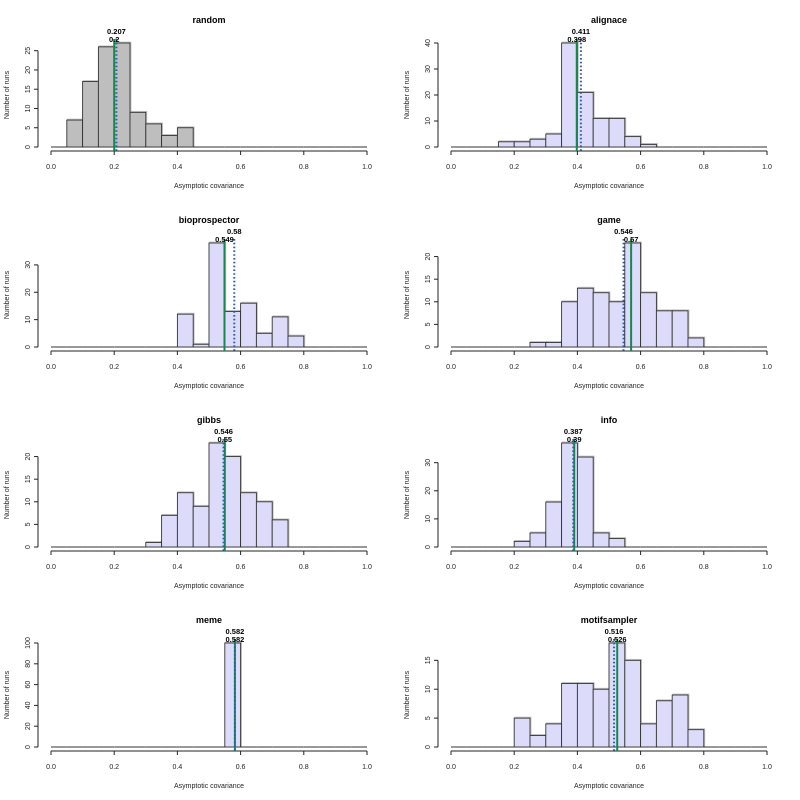 This screenshot has width=800, height=800. I want to click on solid-line-value-label: 0.57, so click(631, 239).